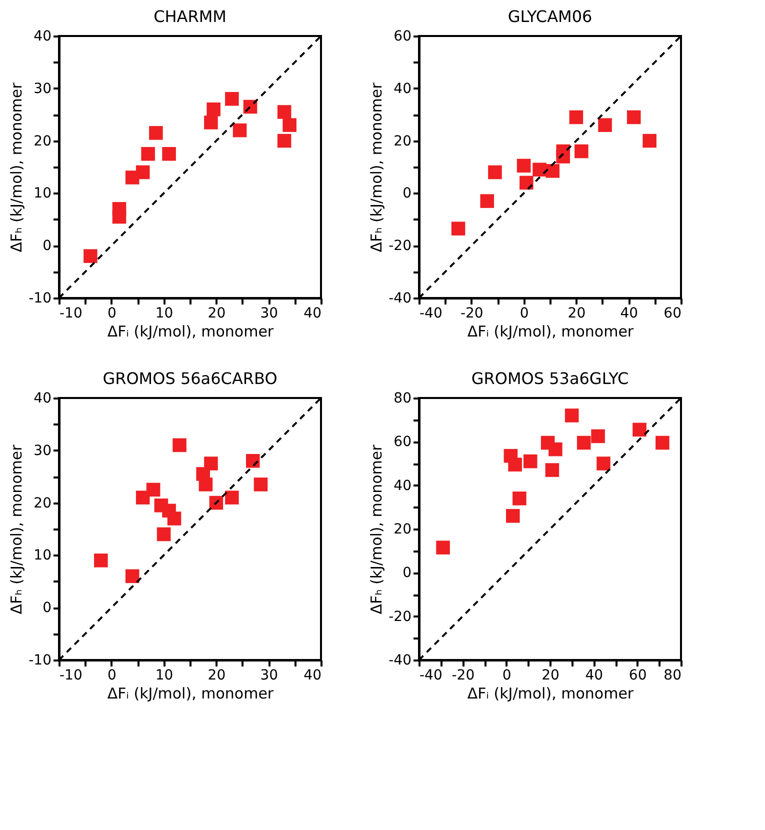 This screenshot has height=830, width=765. What do you see at coordinates (403, 398) in the screenshot?
I see `y-tick-label: 80` at bounding box center [403, 398].